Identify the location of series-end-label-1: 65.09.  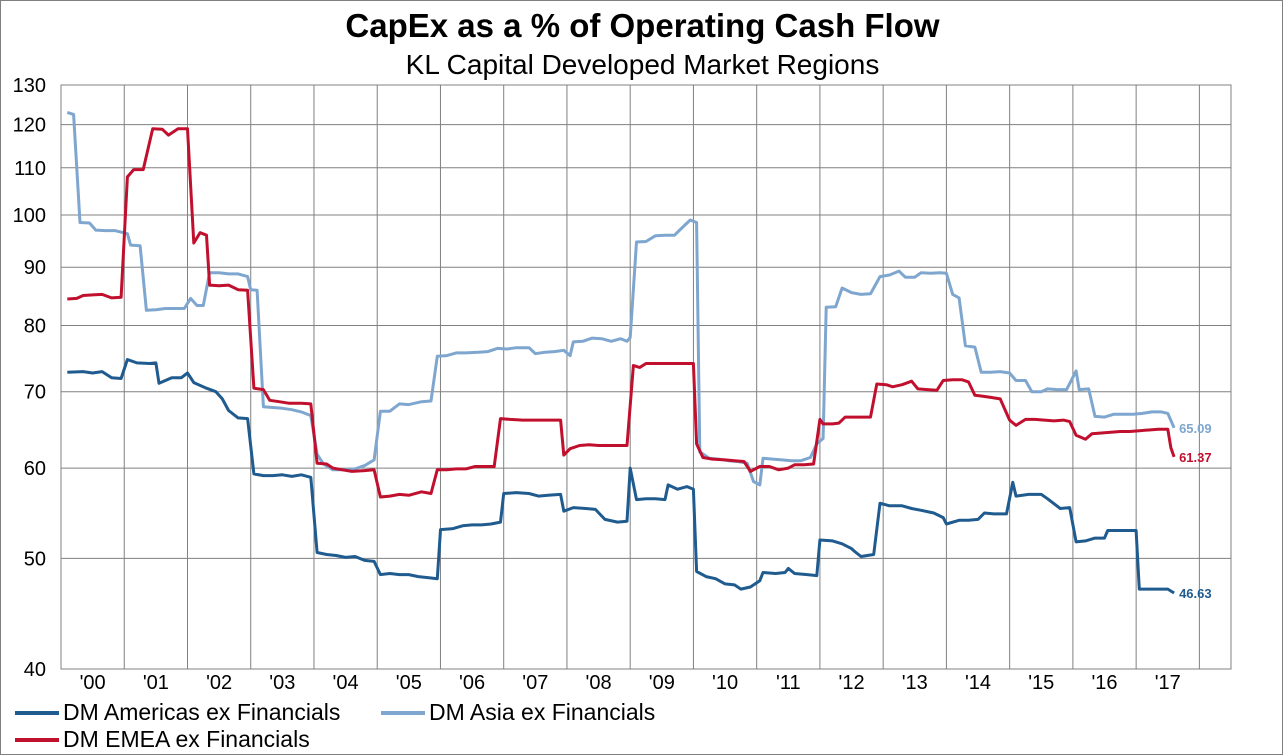
(1195, 428).